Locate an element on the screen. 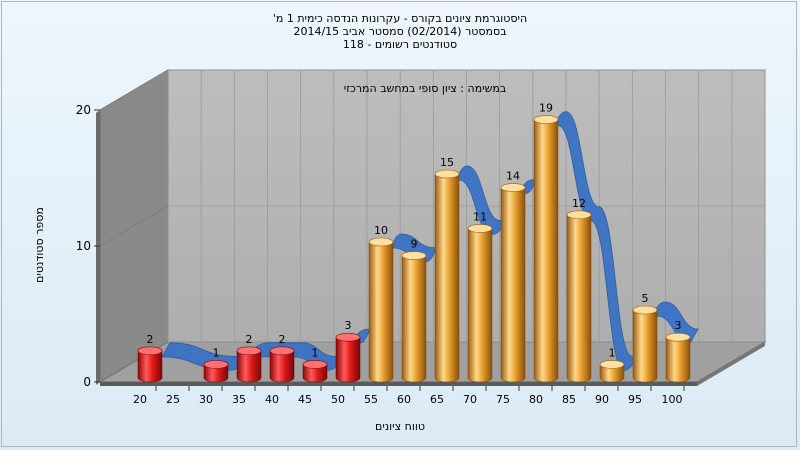  bar-value-label: 12 is located at coordinates (579, 203).